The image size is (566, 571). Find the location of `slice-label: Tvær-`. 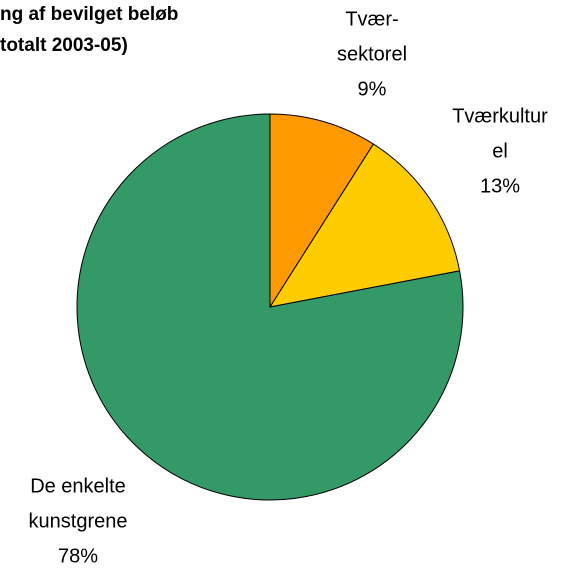

slice-label: Tvær- is located at coordinates (371, 19).